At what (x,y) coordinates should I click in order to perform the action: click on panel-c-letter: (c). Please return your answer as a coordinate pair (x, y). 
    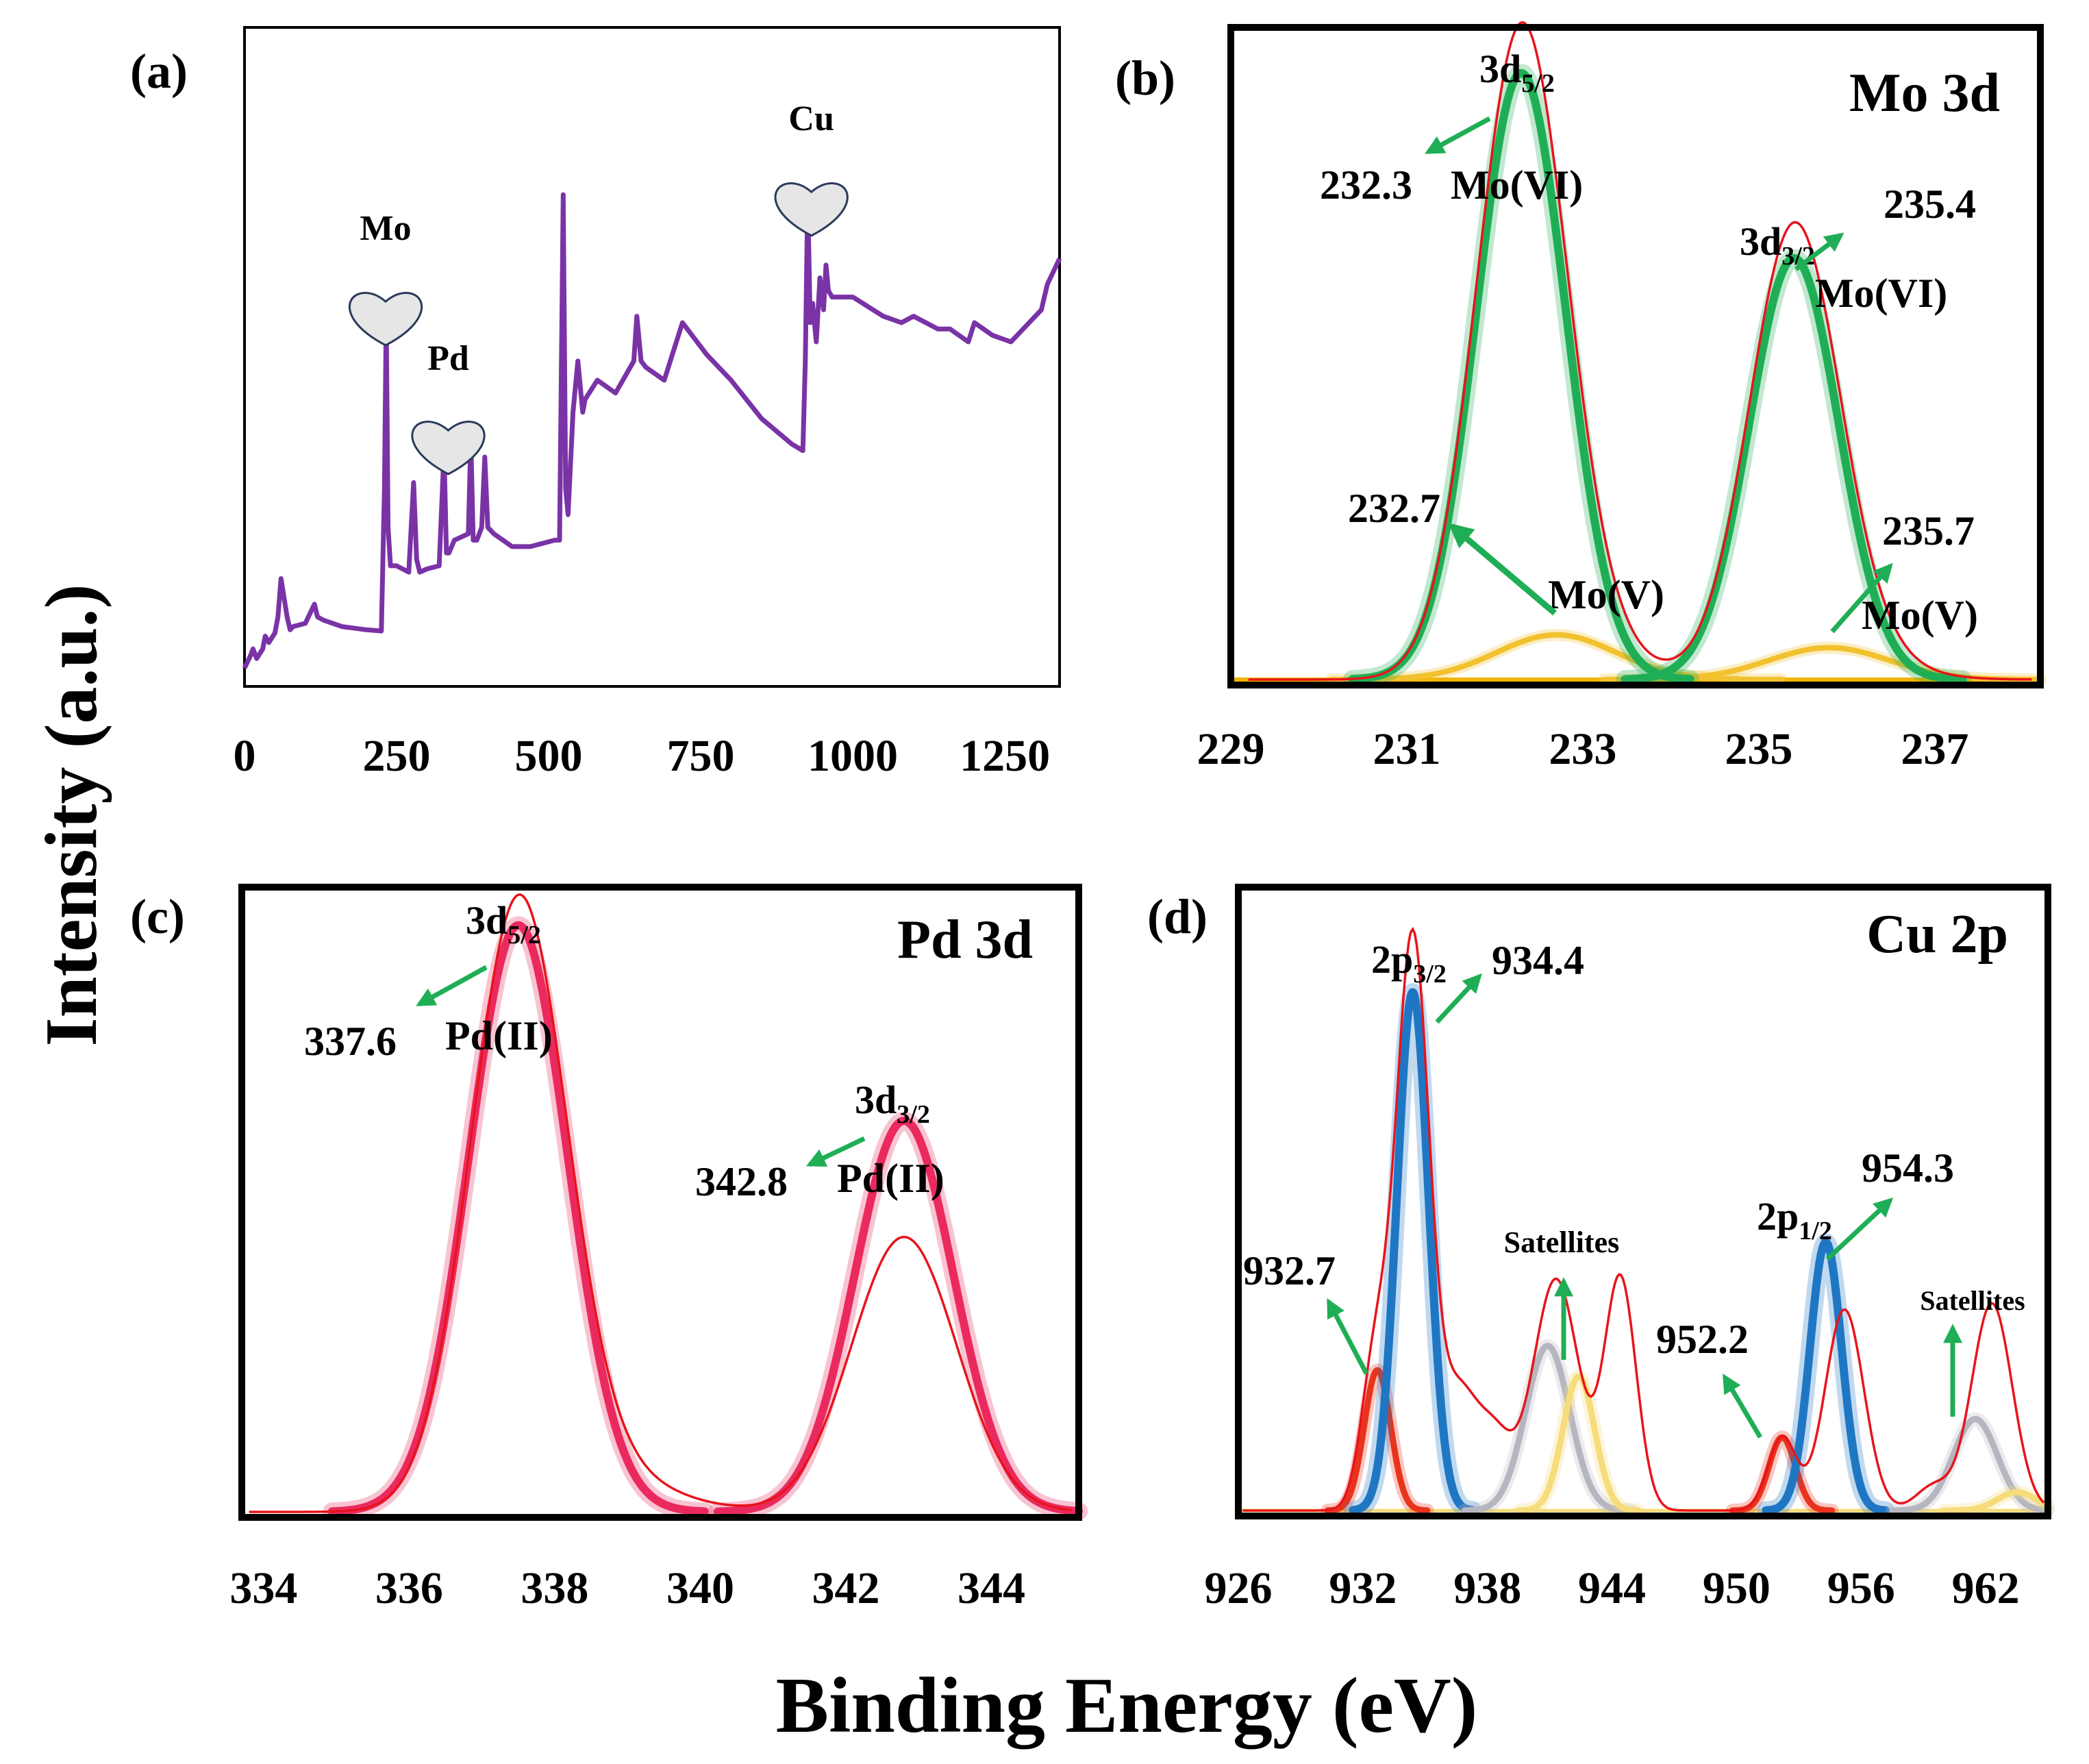
    Looking at the image, I should click on (157, 917).